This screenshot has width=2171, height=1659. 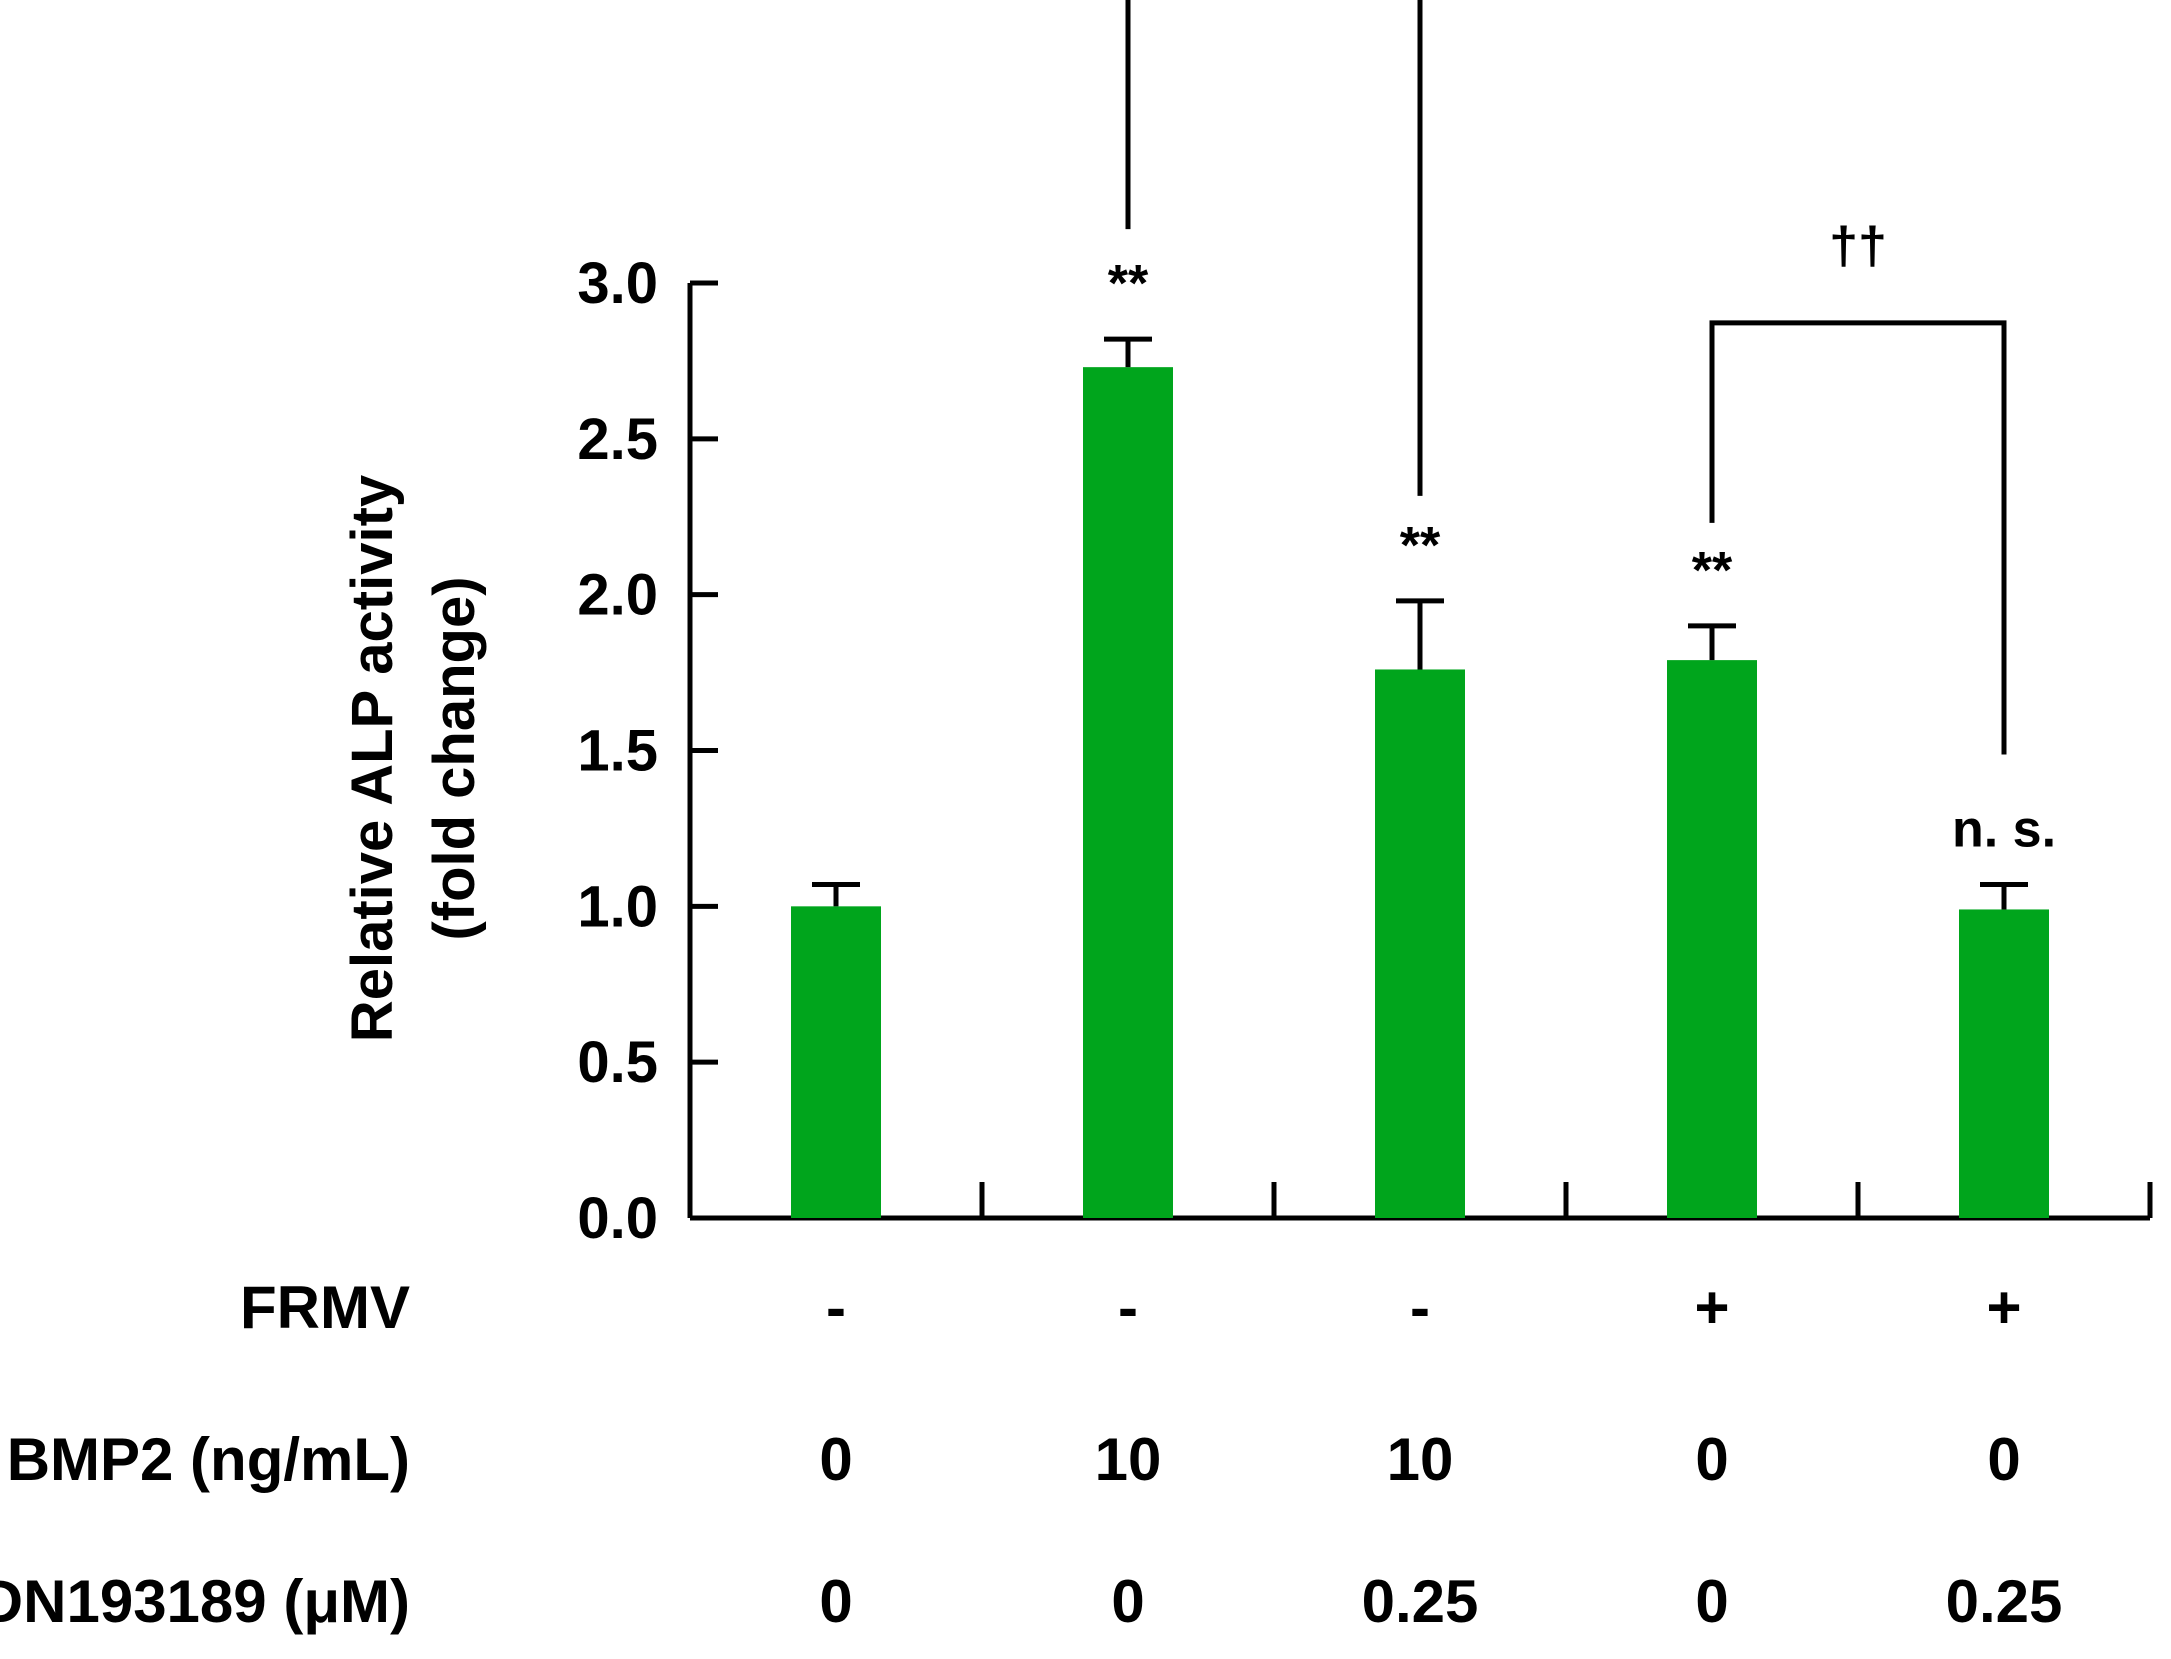 I want to click on comparison-label: ††, so click(x=1858, y=246).